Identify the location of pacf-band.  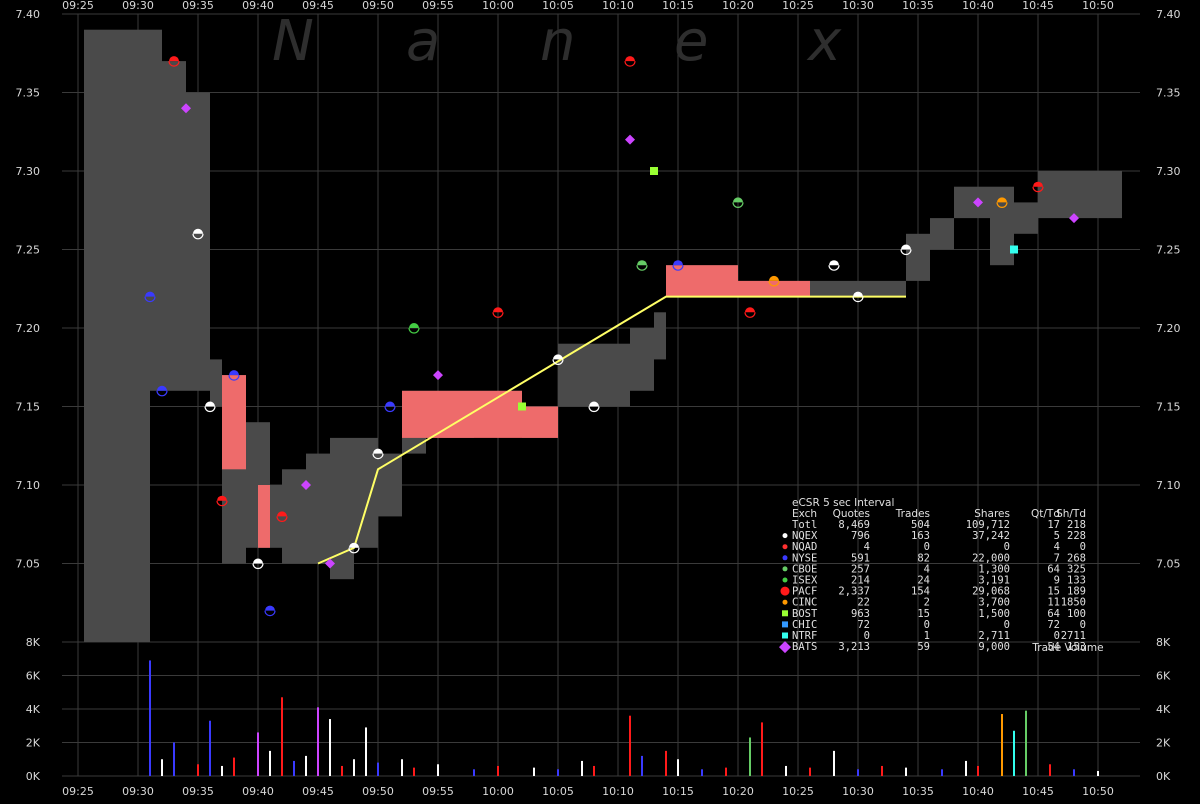
(540, 422).